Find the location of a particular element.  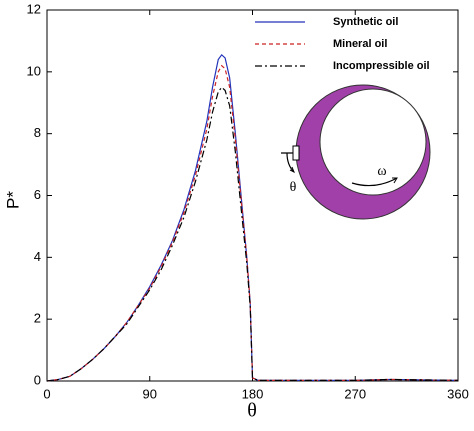

y-tick-label: 2 is located at coordinates (37, 318).